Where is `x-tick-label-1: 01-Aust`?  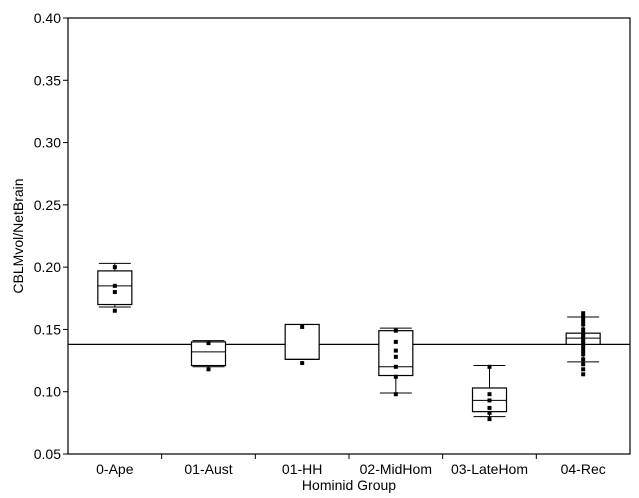
x-tick-label-1: 01-Aust is located at coordinates (208, 469).